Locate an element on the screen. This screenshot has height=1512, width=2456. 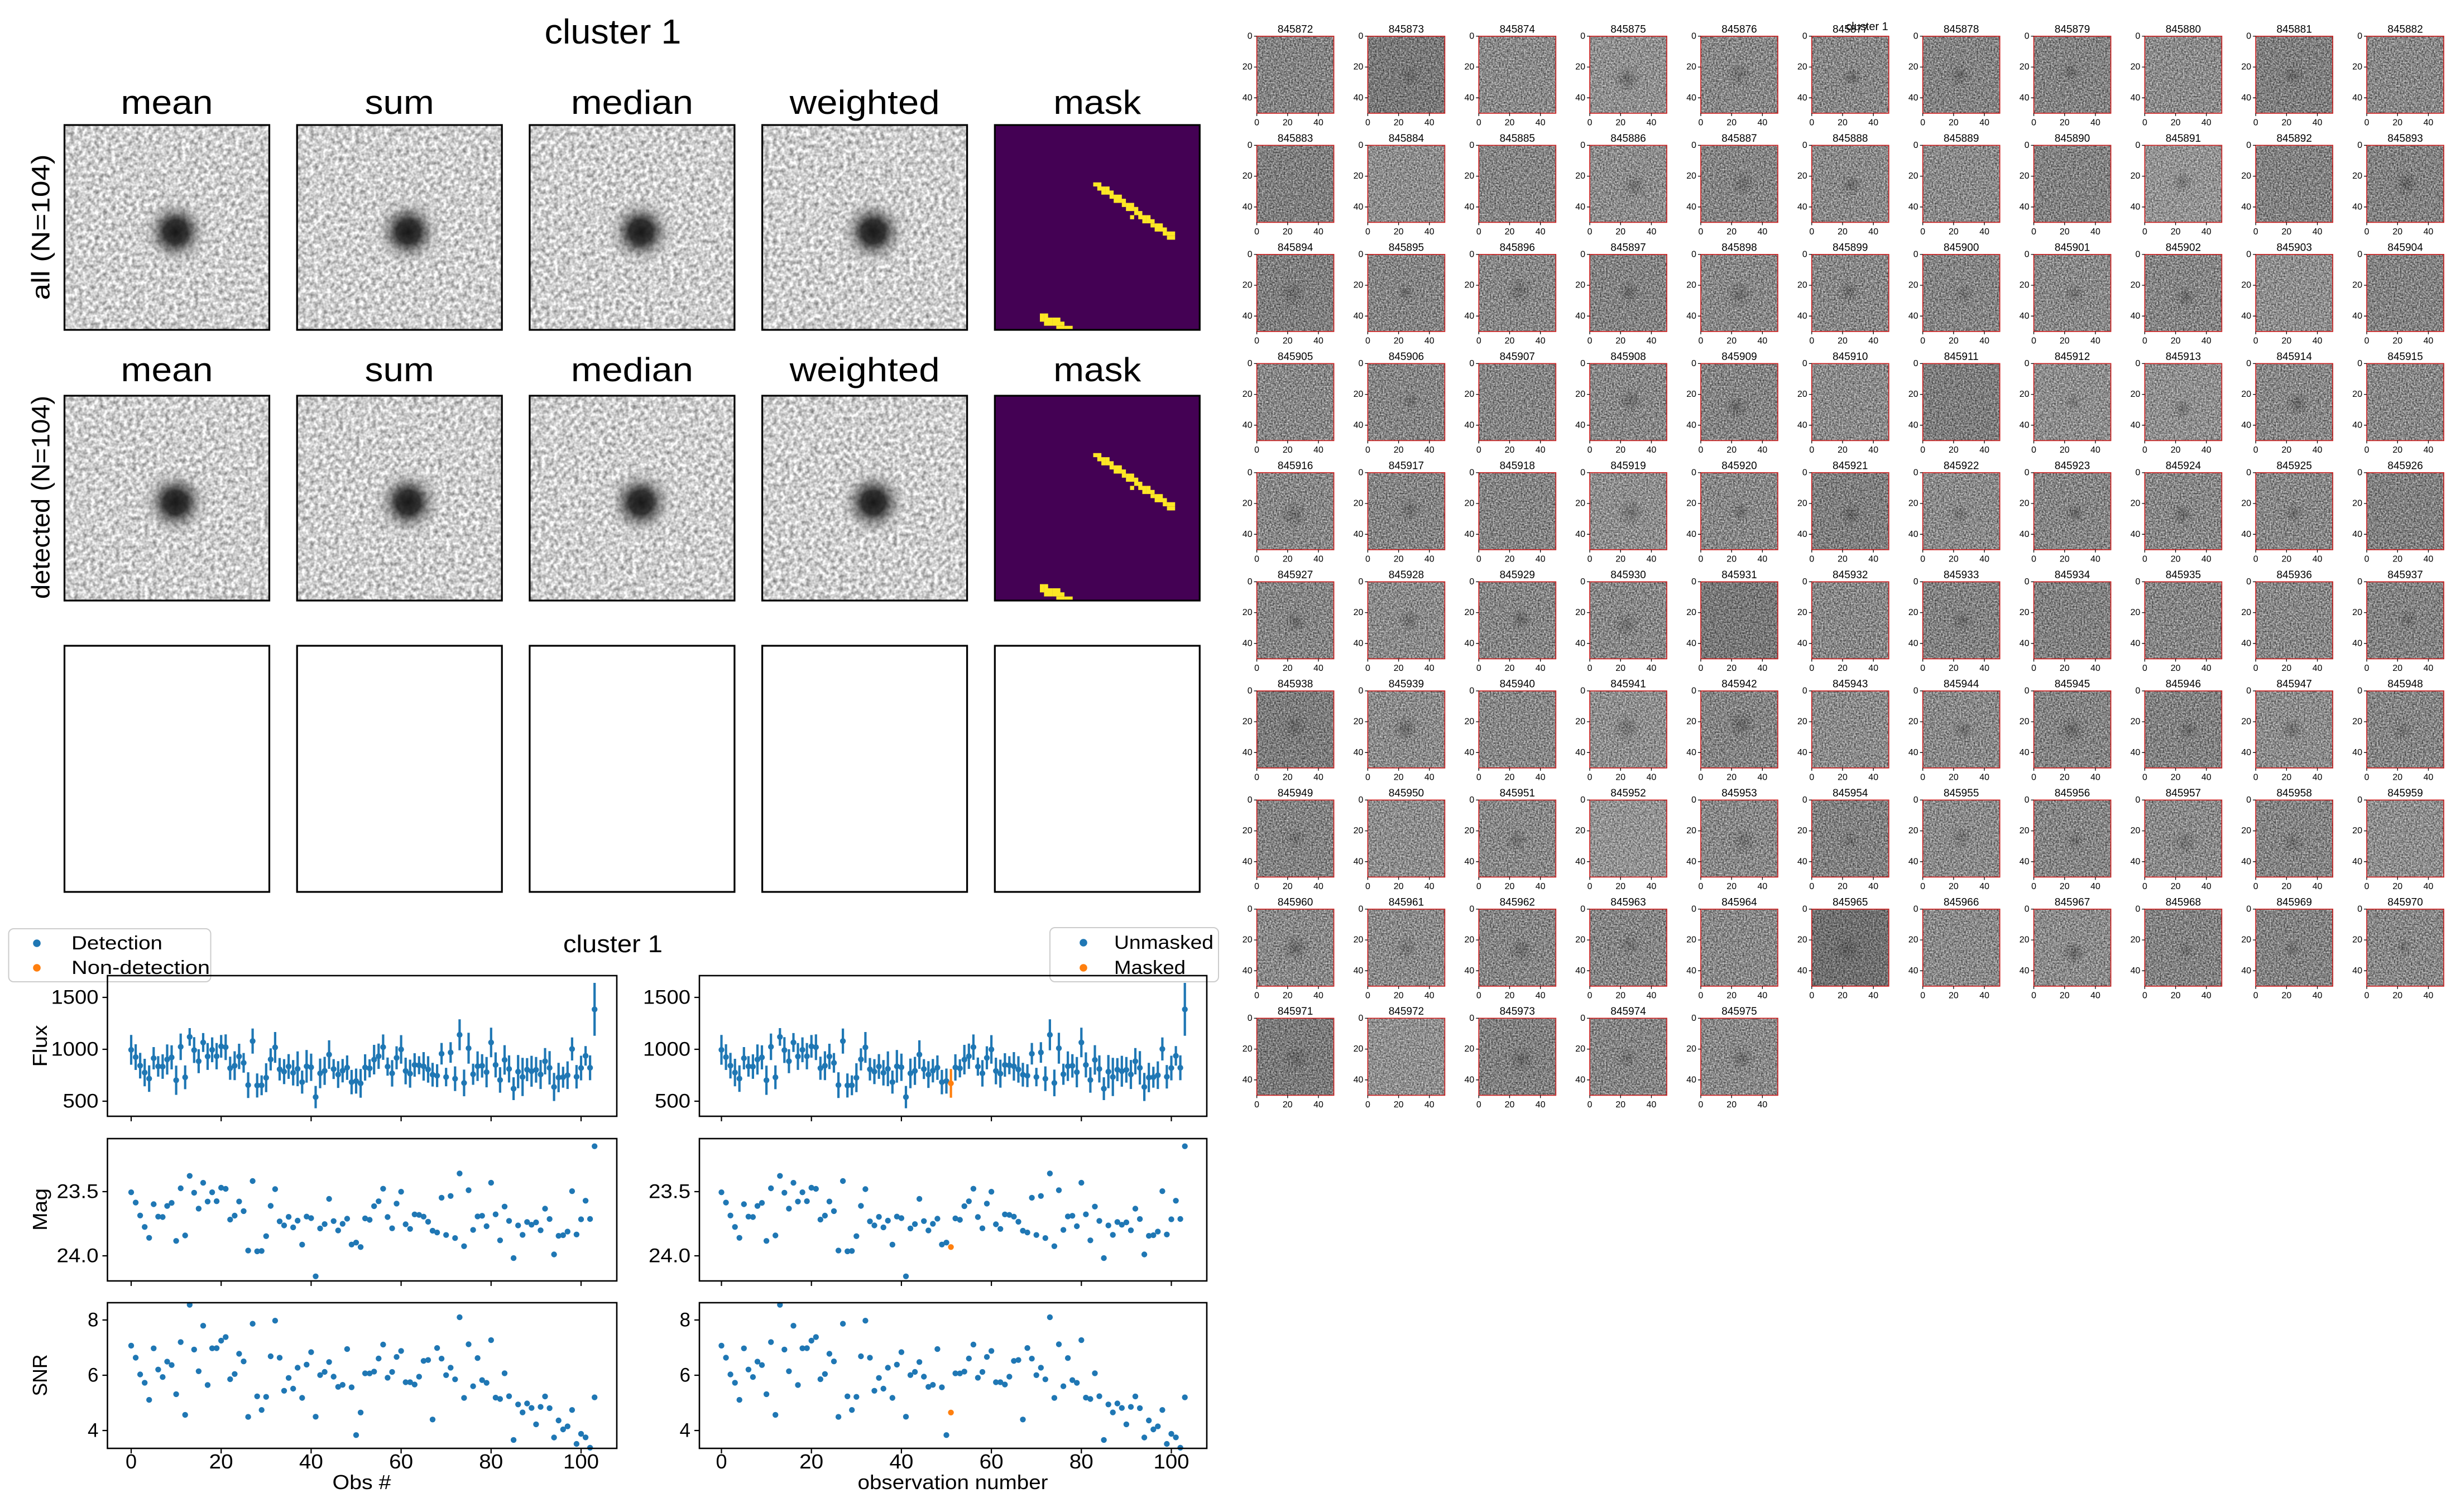
svg-text: 845903 is located at coordinates (2293, 247).